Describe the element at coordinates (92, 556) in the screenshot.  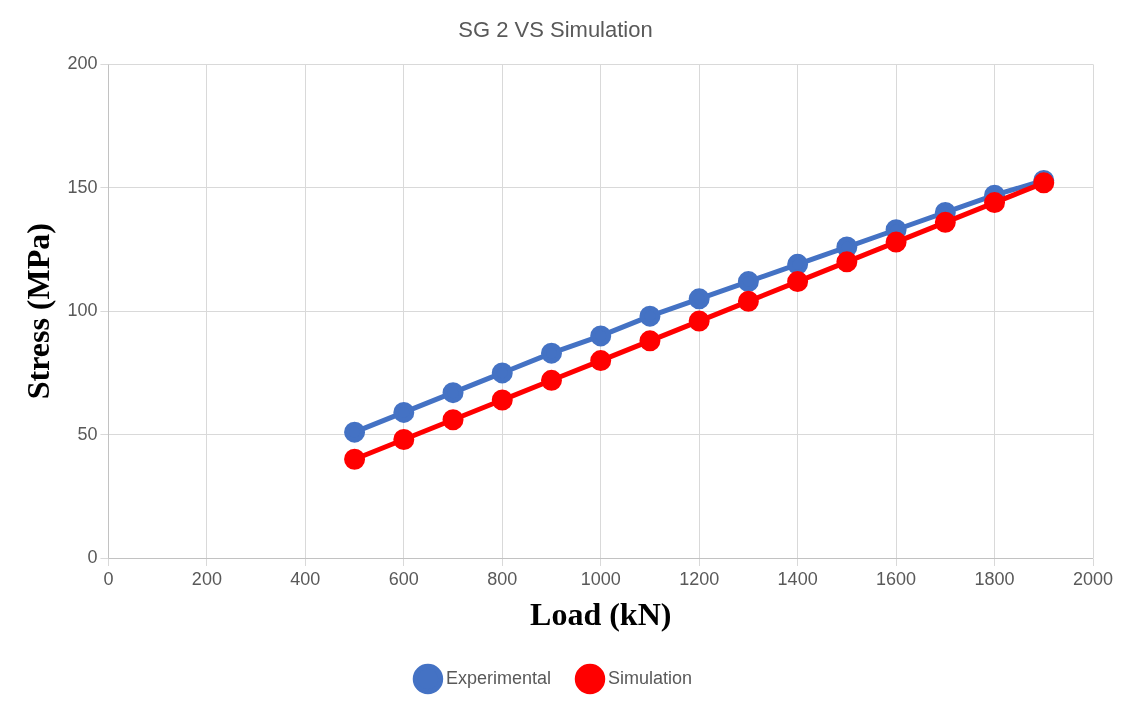
I see `y-tick-label: 0` at that location.